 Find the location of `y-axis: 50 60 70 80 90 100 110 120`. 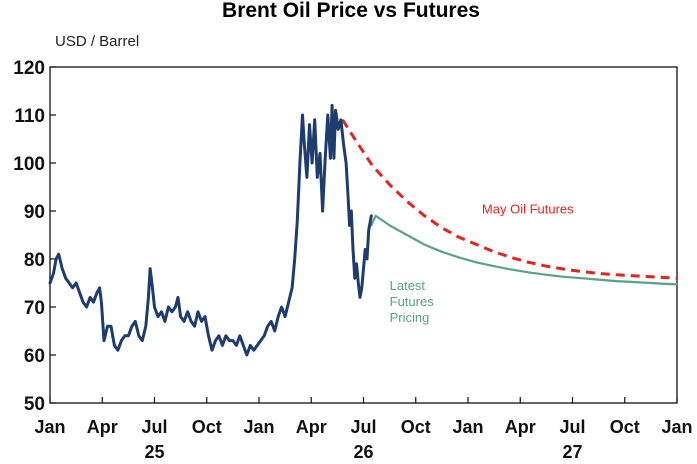

y-axis: 50 60 70 80 90 100 110 120 is located at coordinates (34, 236).